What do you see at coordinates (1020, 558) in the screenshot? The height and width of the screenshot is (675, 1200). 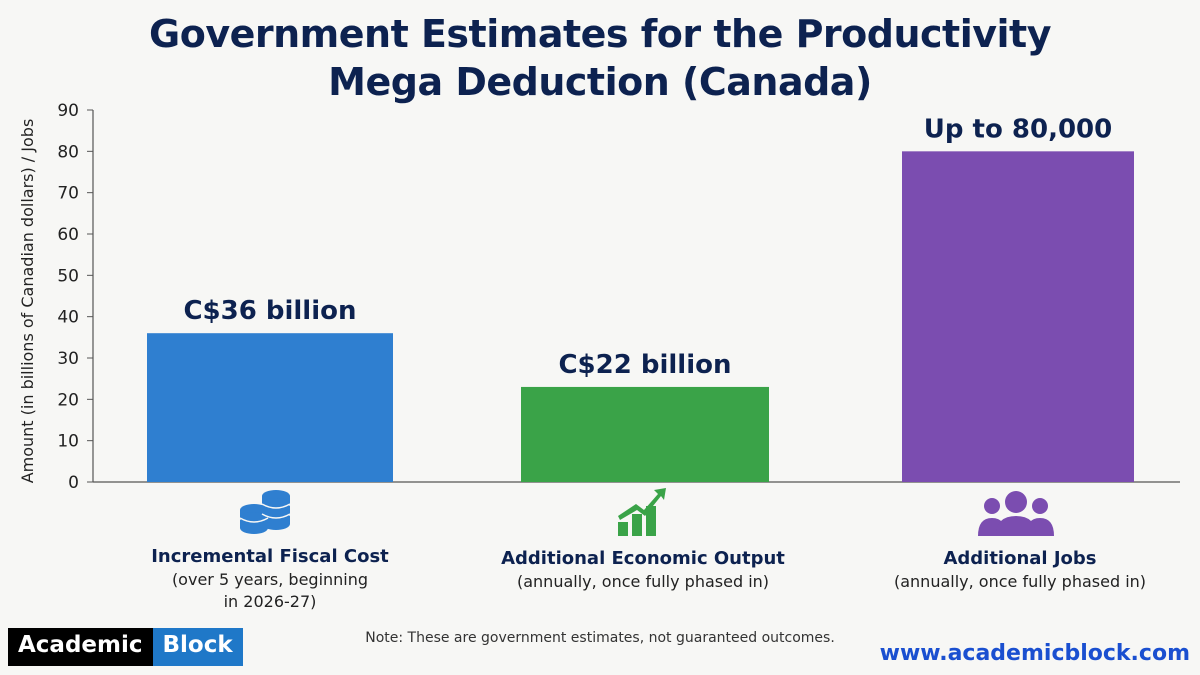 I see `category-name: Additional Jobs` at bounding box center [1020, 558].